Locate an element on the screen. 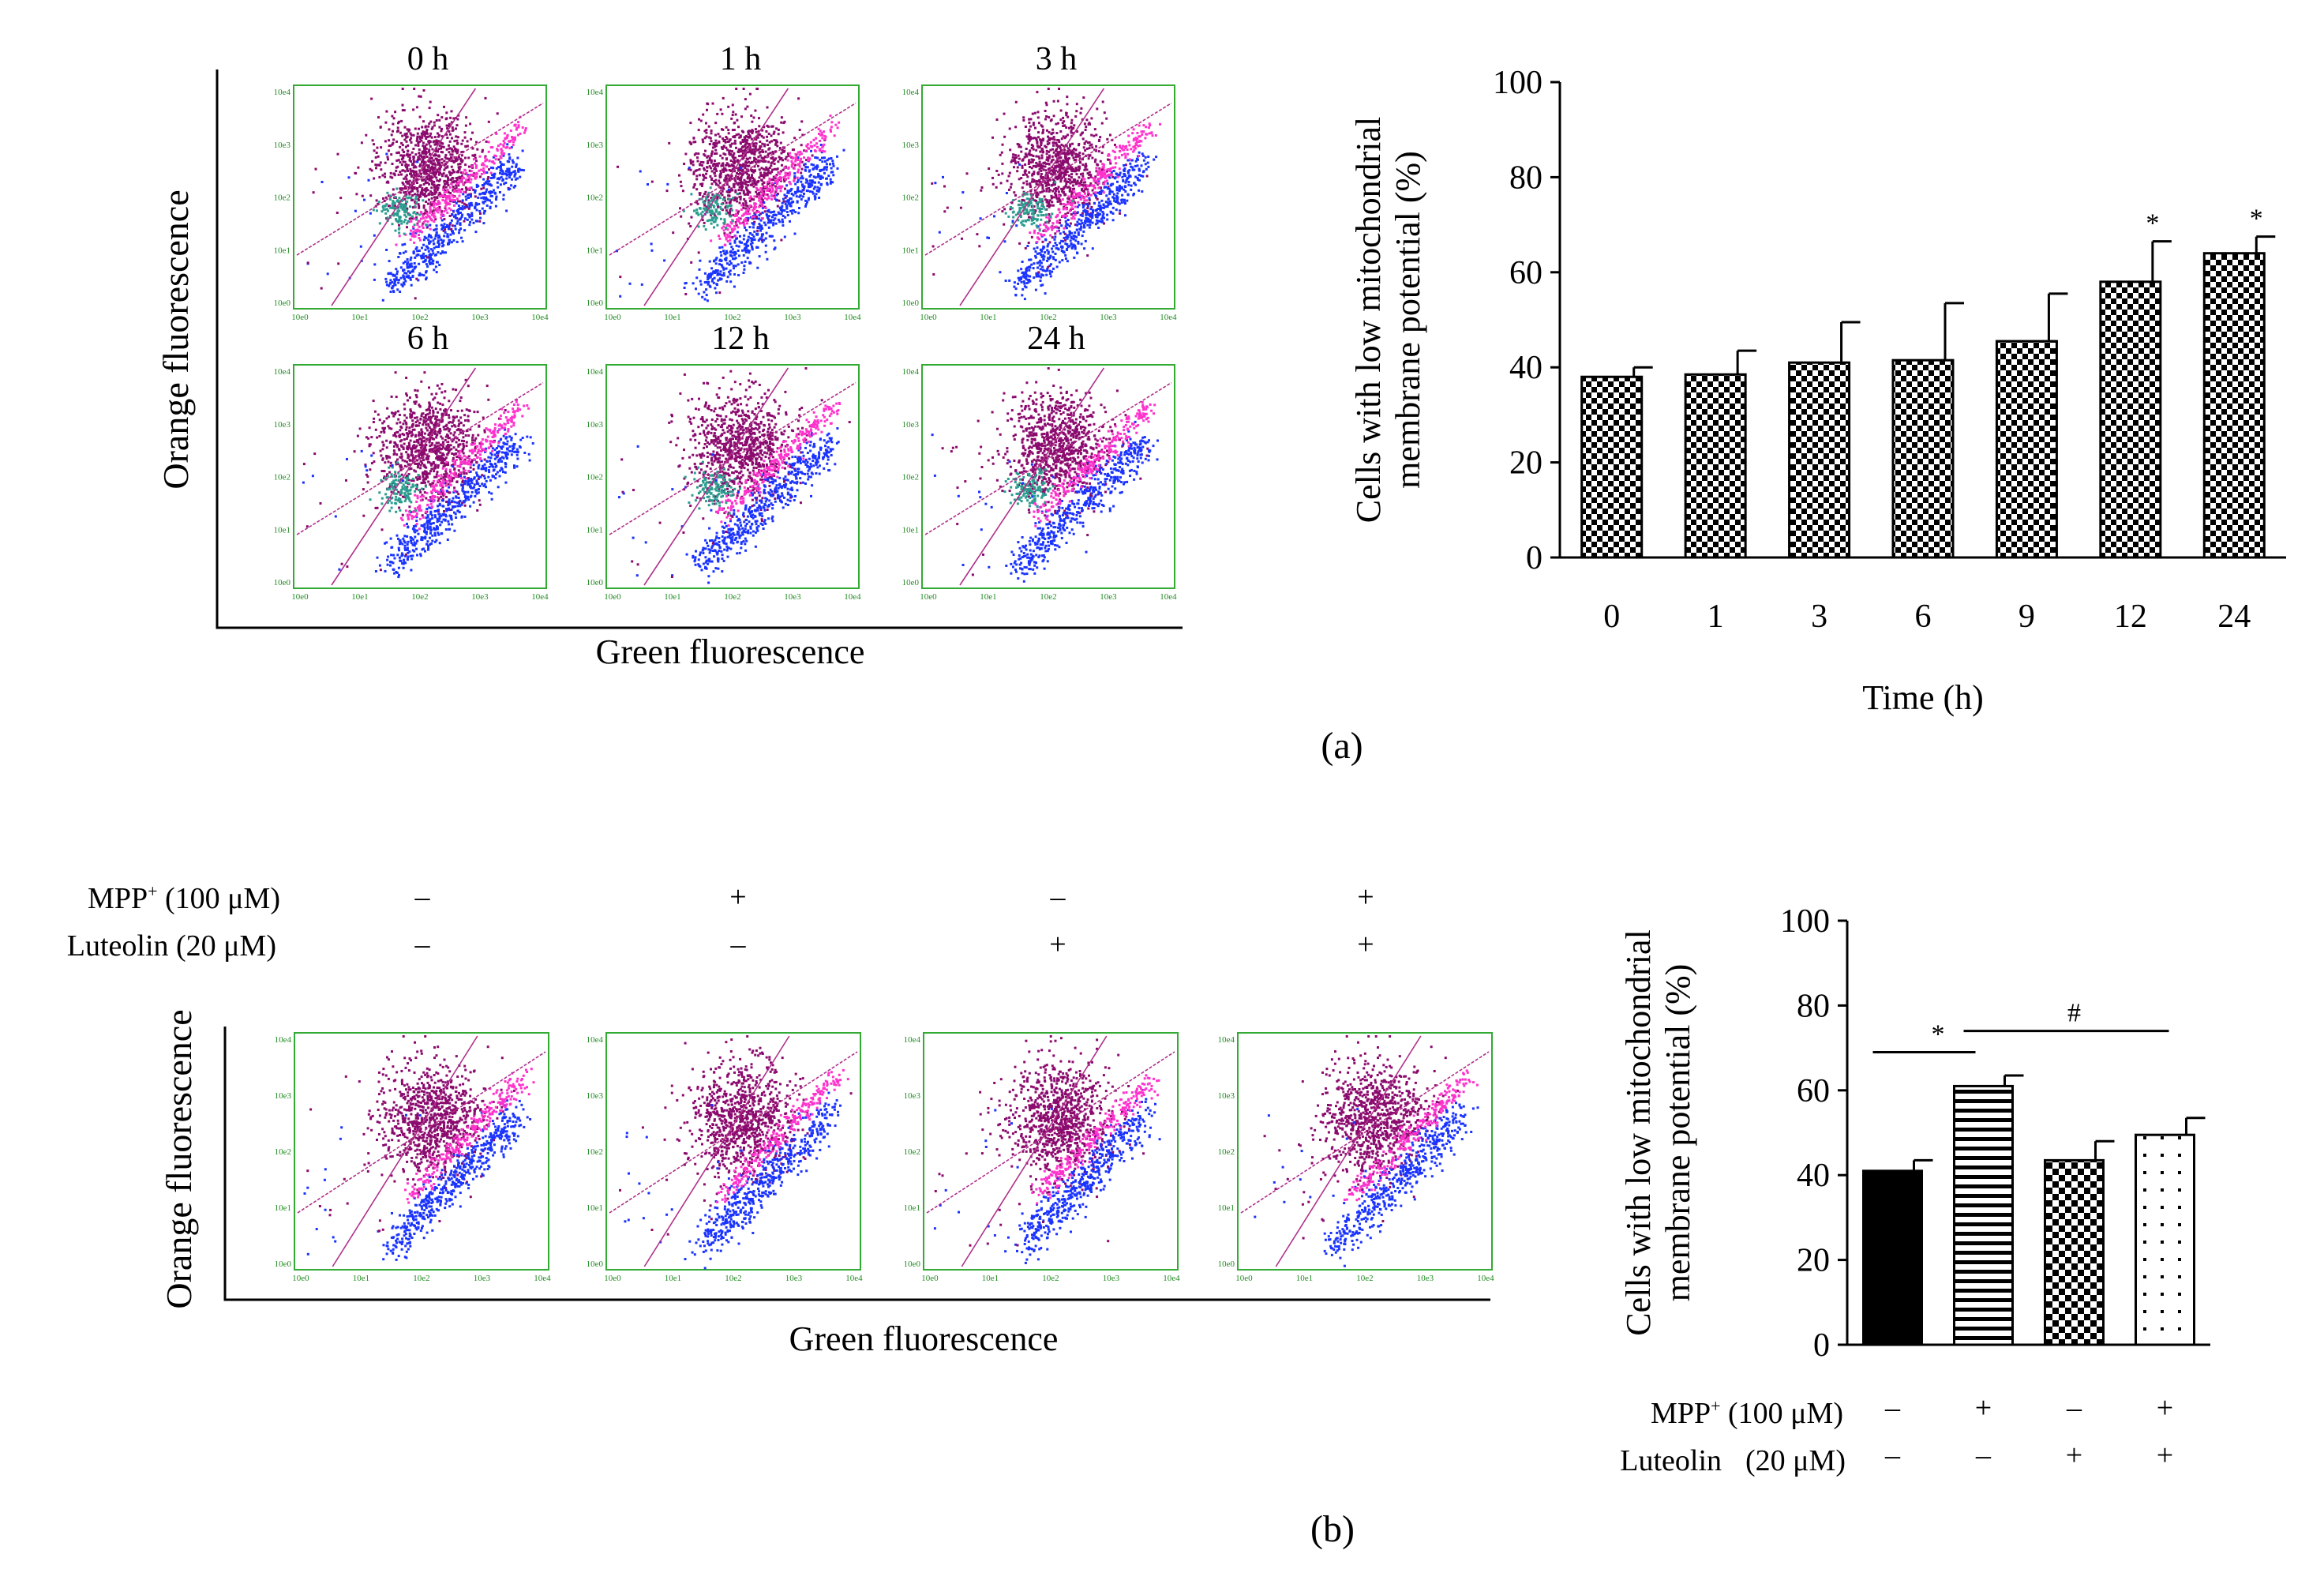 The height and width of the screenshot is (1569, 2324). significance-label: * is located at coordinates (1938, 1034).